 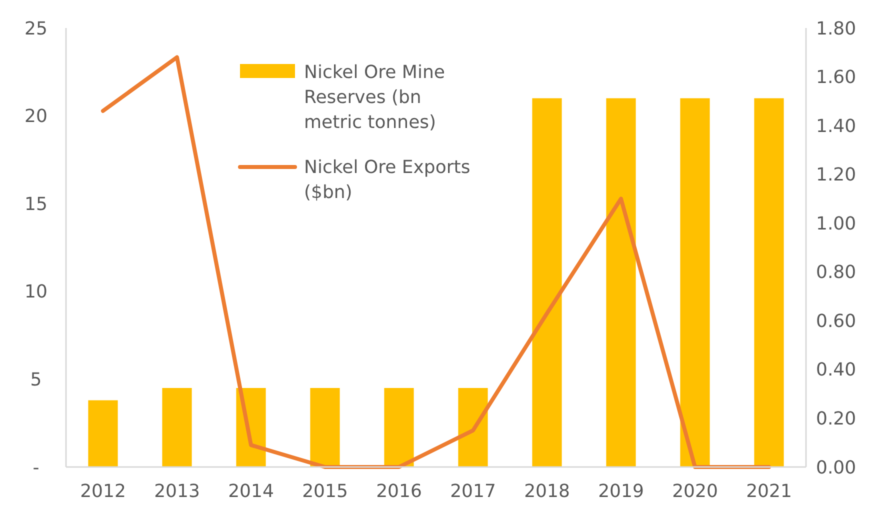 What do you see at coordinates (836, 370) in the screenshot?
I see `y2-tick-label: 0.40` at bounding box center [836, 370].